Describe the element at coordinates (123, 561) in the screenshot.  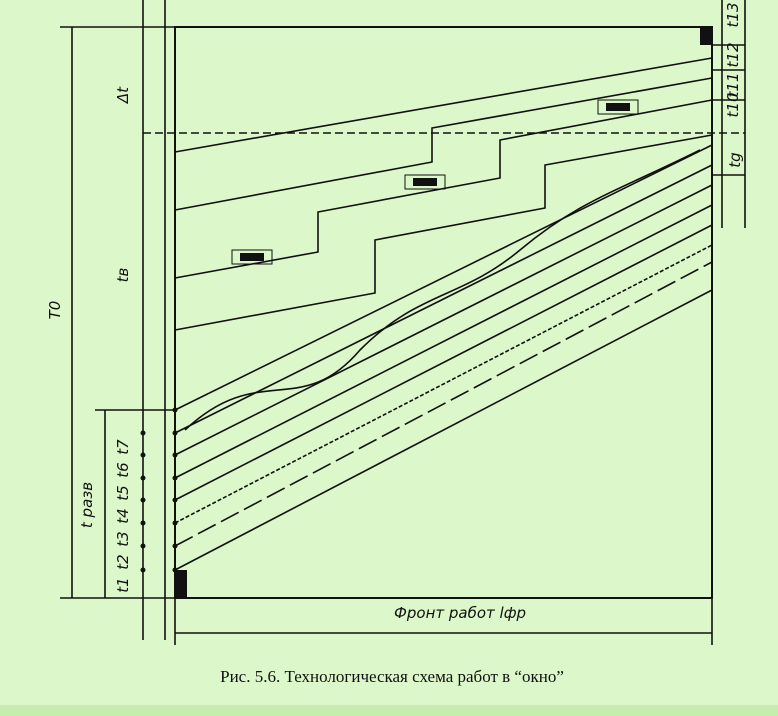
I see `label-t-left: t2` at that location.